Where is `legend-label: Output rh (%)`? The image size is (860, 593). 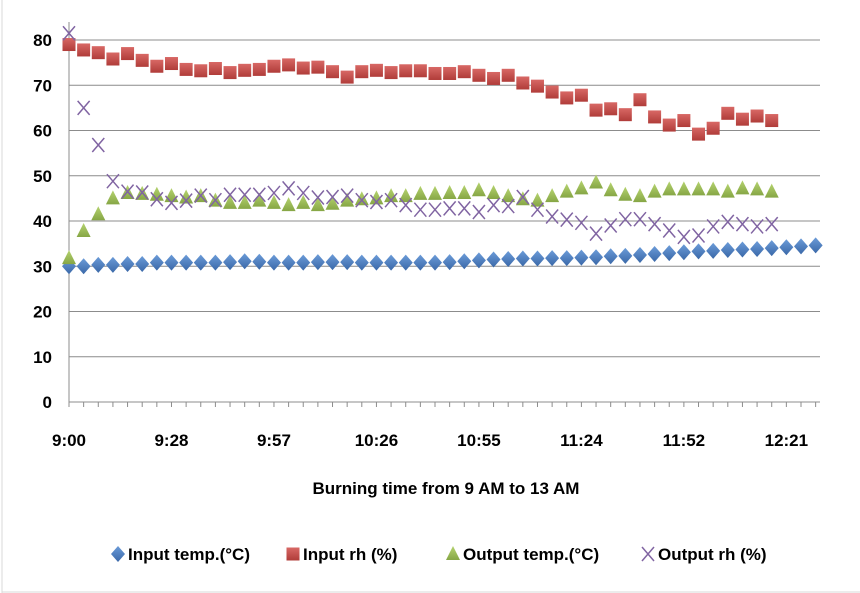
legend-label: Output rh (%) is located at coordinates (712, 554).